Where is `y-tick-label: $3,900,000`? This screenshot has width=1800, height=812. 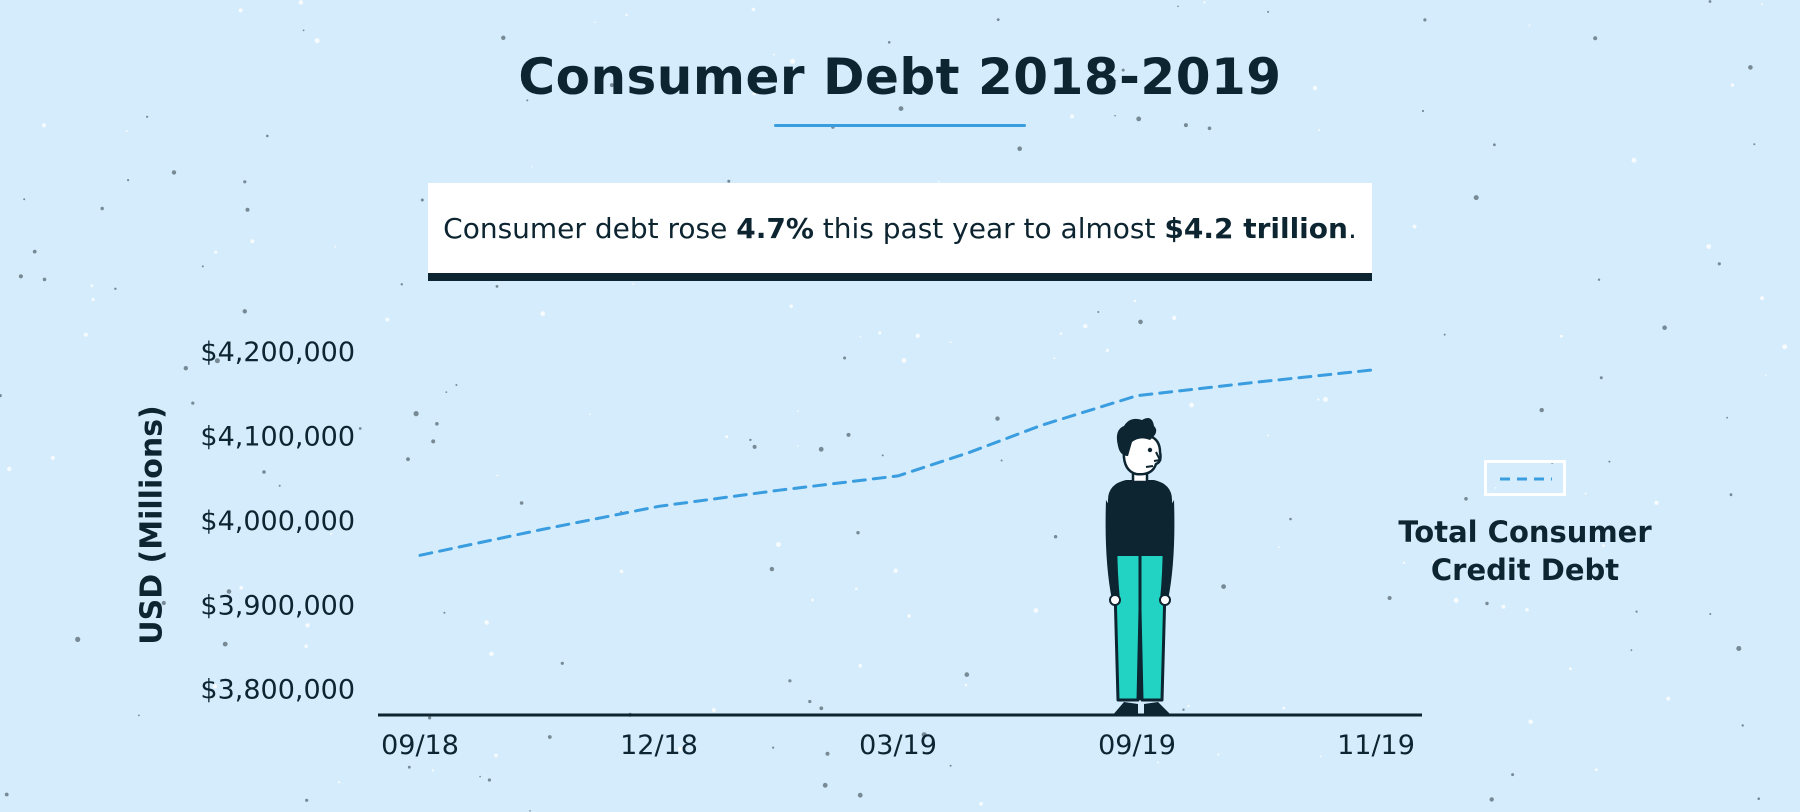
y-tick-label: $3,900,000 is located at coordinates (277, 605).